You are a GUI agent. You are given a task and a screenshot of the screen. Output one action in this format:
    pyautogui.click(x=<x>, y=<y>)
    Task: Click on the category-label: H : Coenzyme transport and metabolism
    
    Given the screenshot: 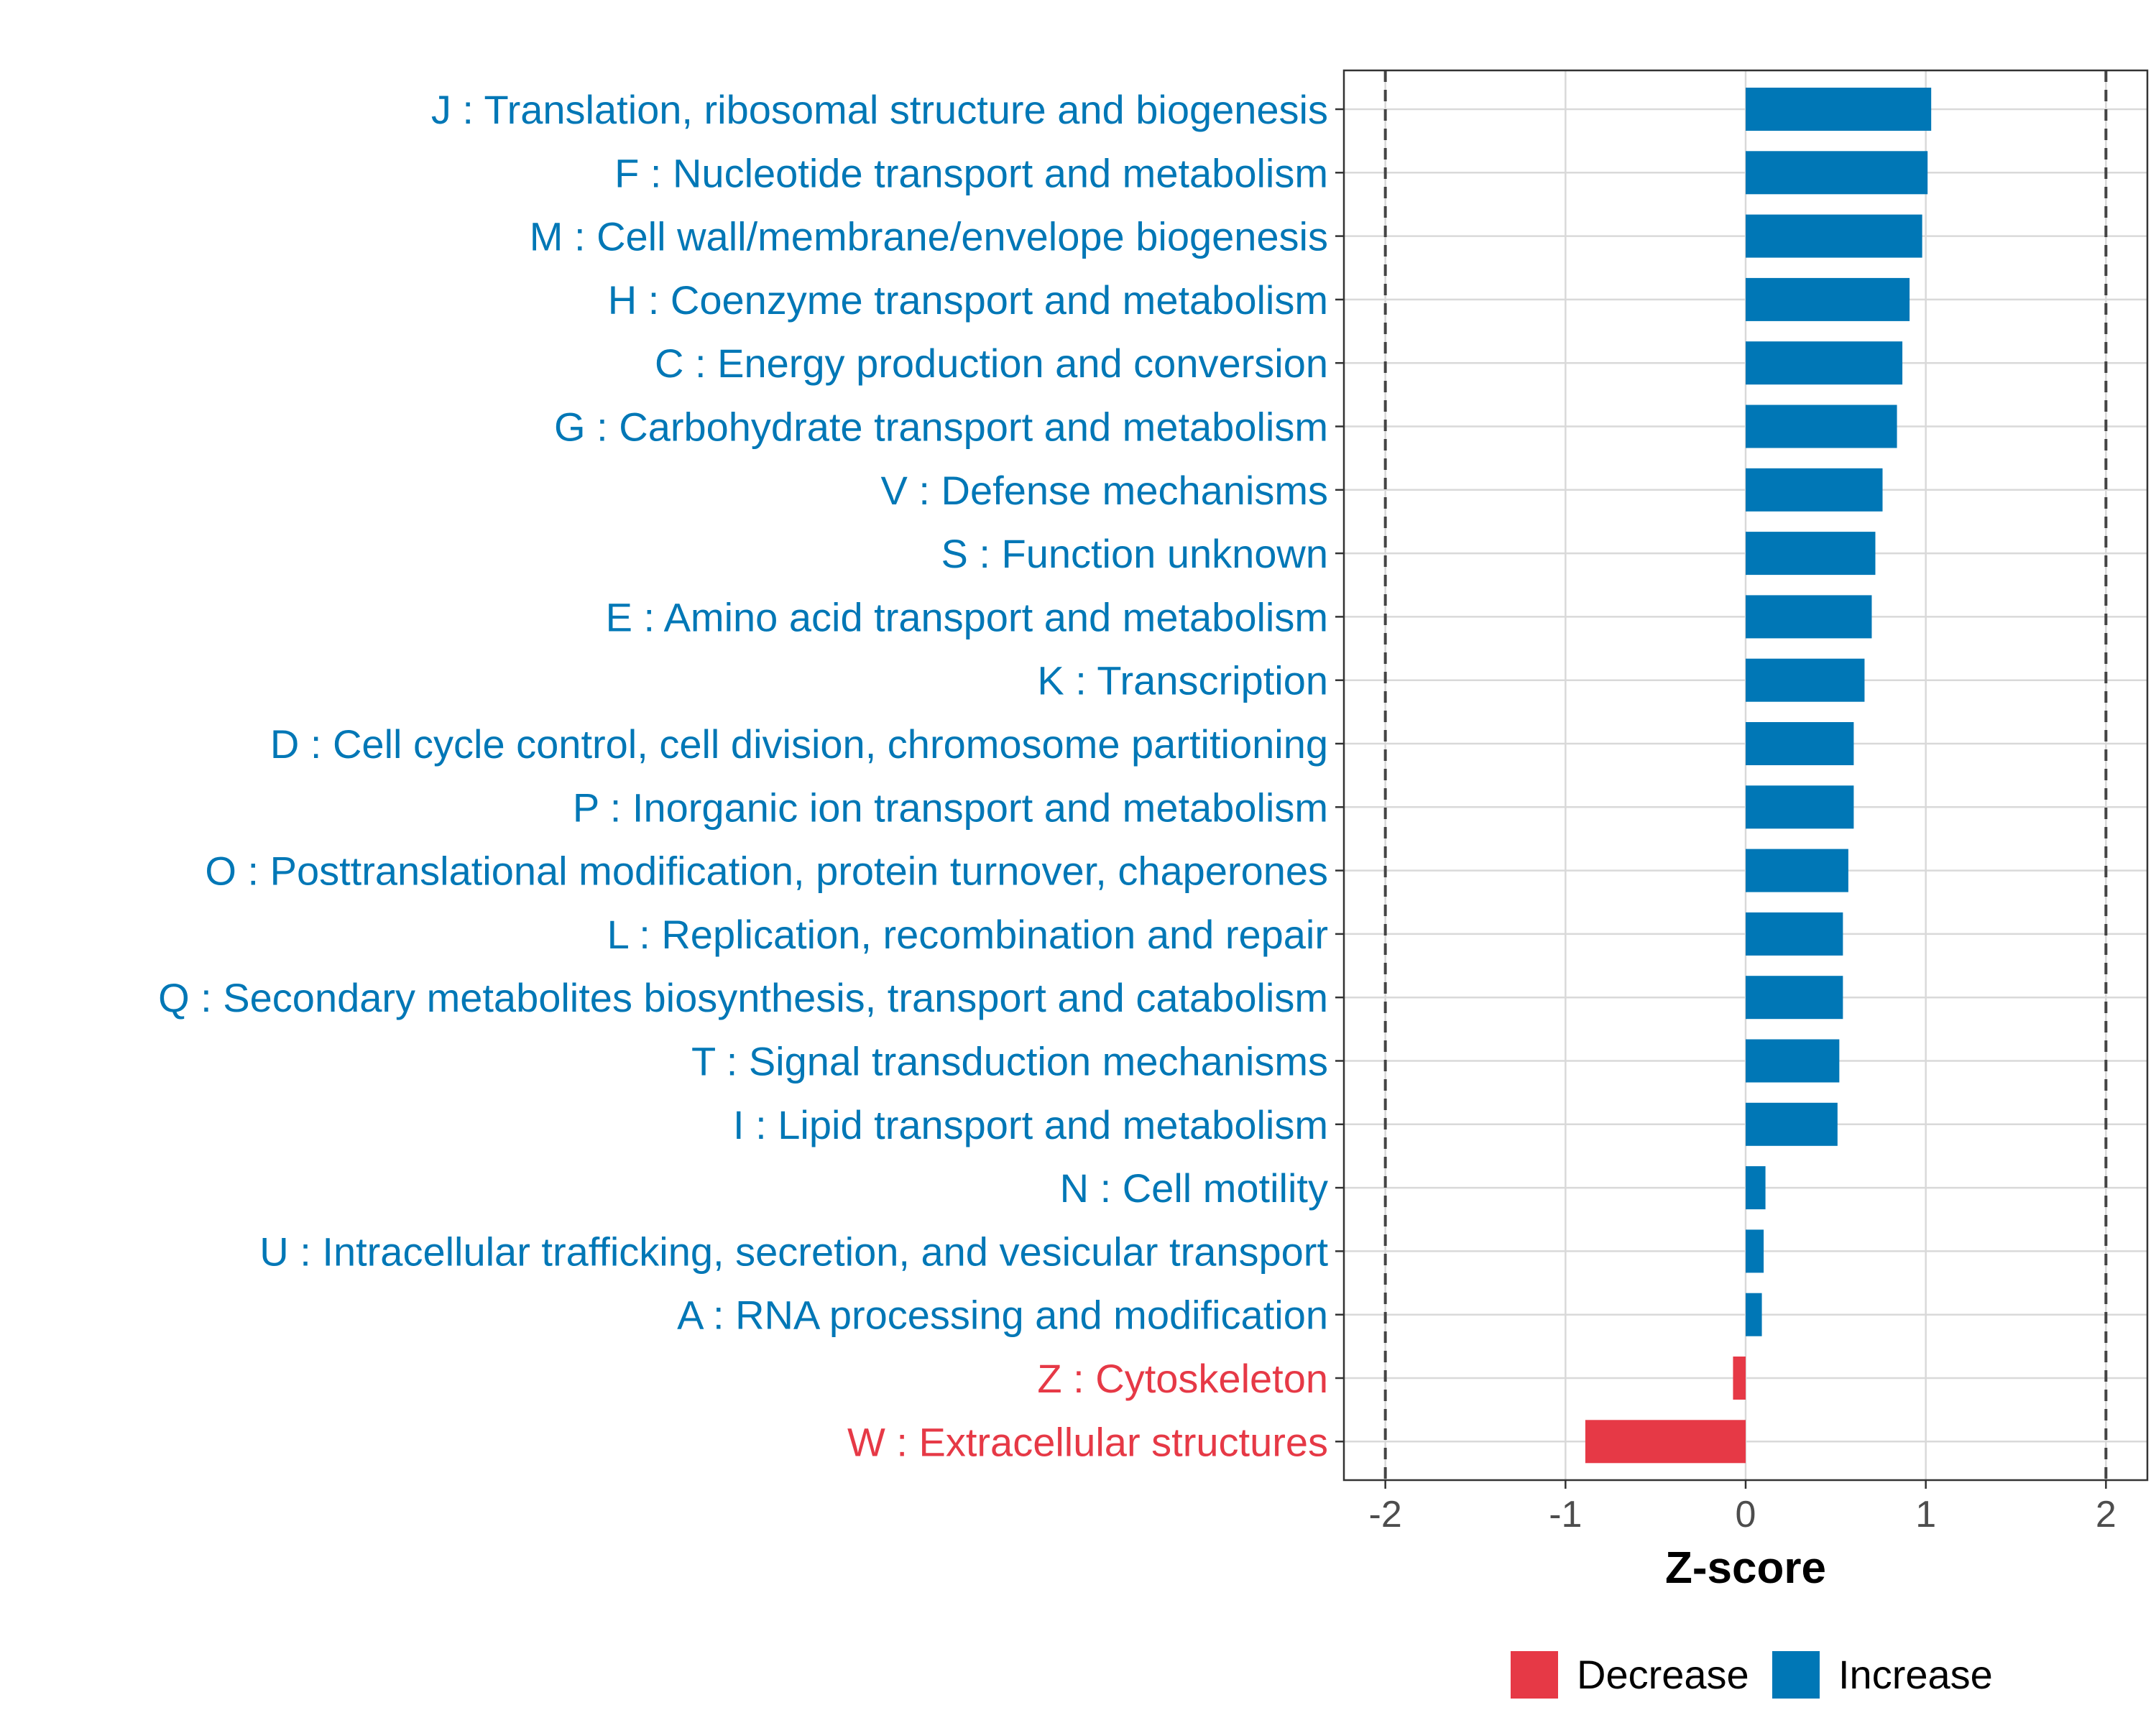 What is the action you would take?
    pyautogui.click(x=968, y=300)
    